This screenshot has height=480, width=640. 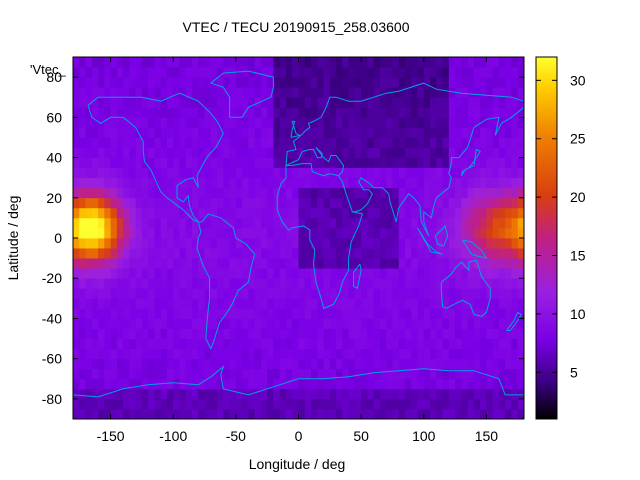 I want to click on colorbar, so click(x=546, y=238).